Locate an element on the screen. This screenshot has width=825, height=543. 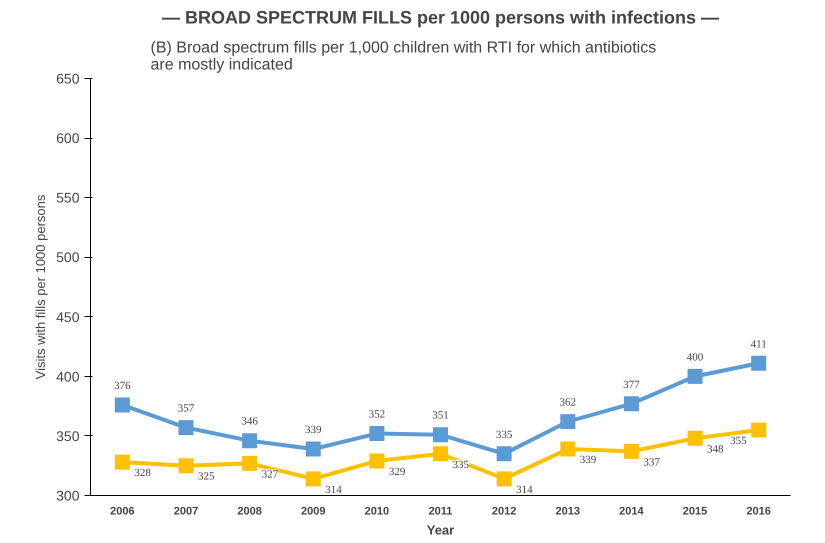
y-tick-label: 300 is located at coordinates (68, 496).